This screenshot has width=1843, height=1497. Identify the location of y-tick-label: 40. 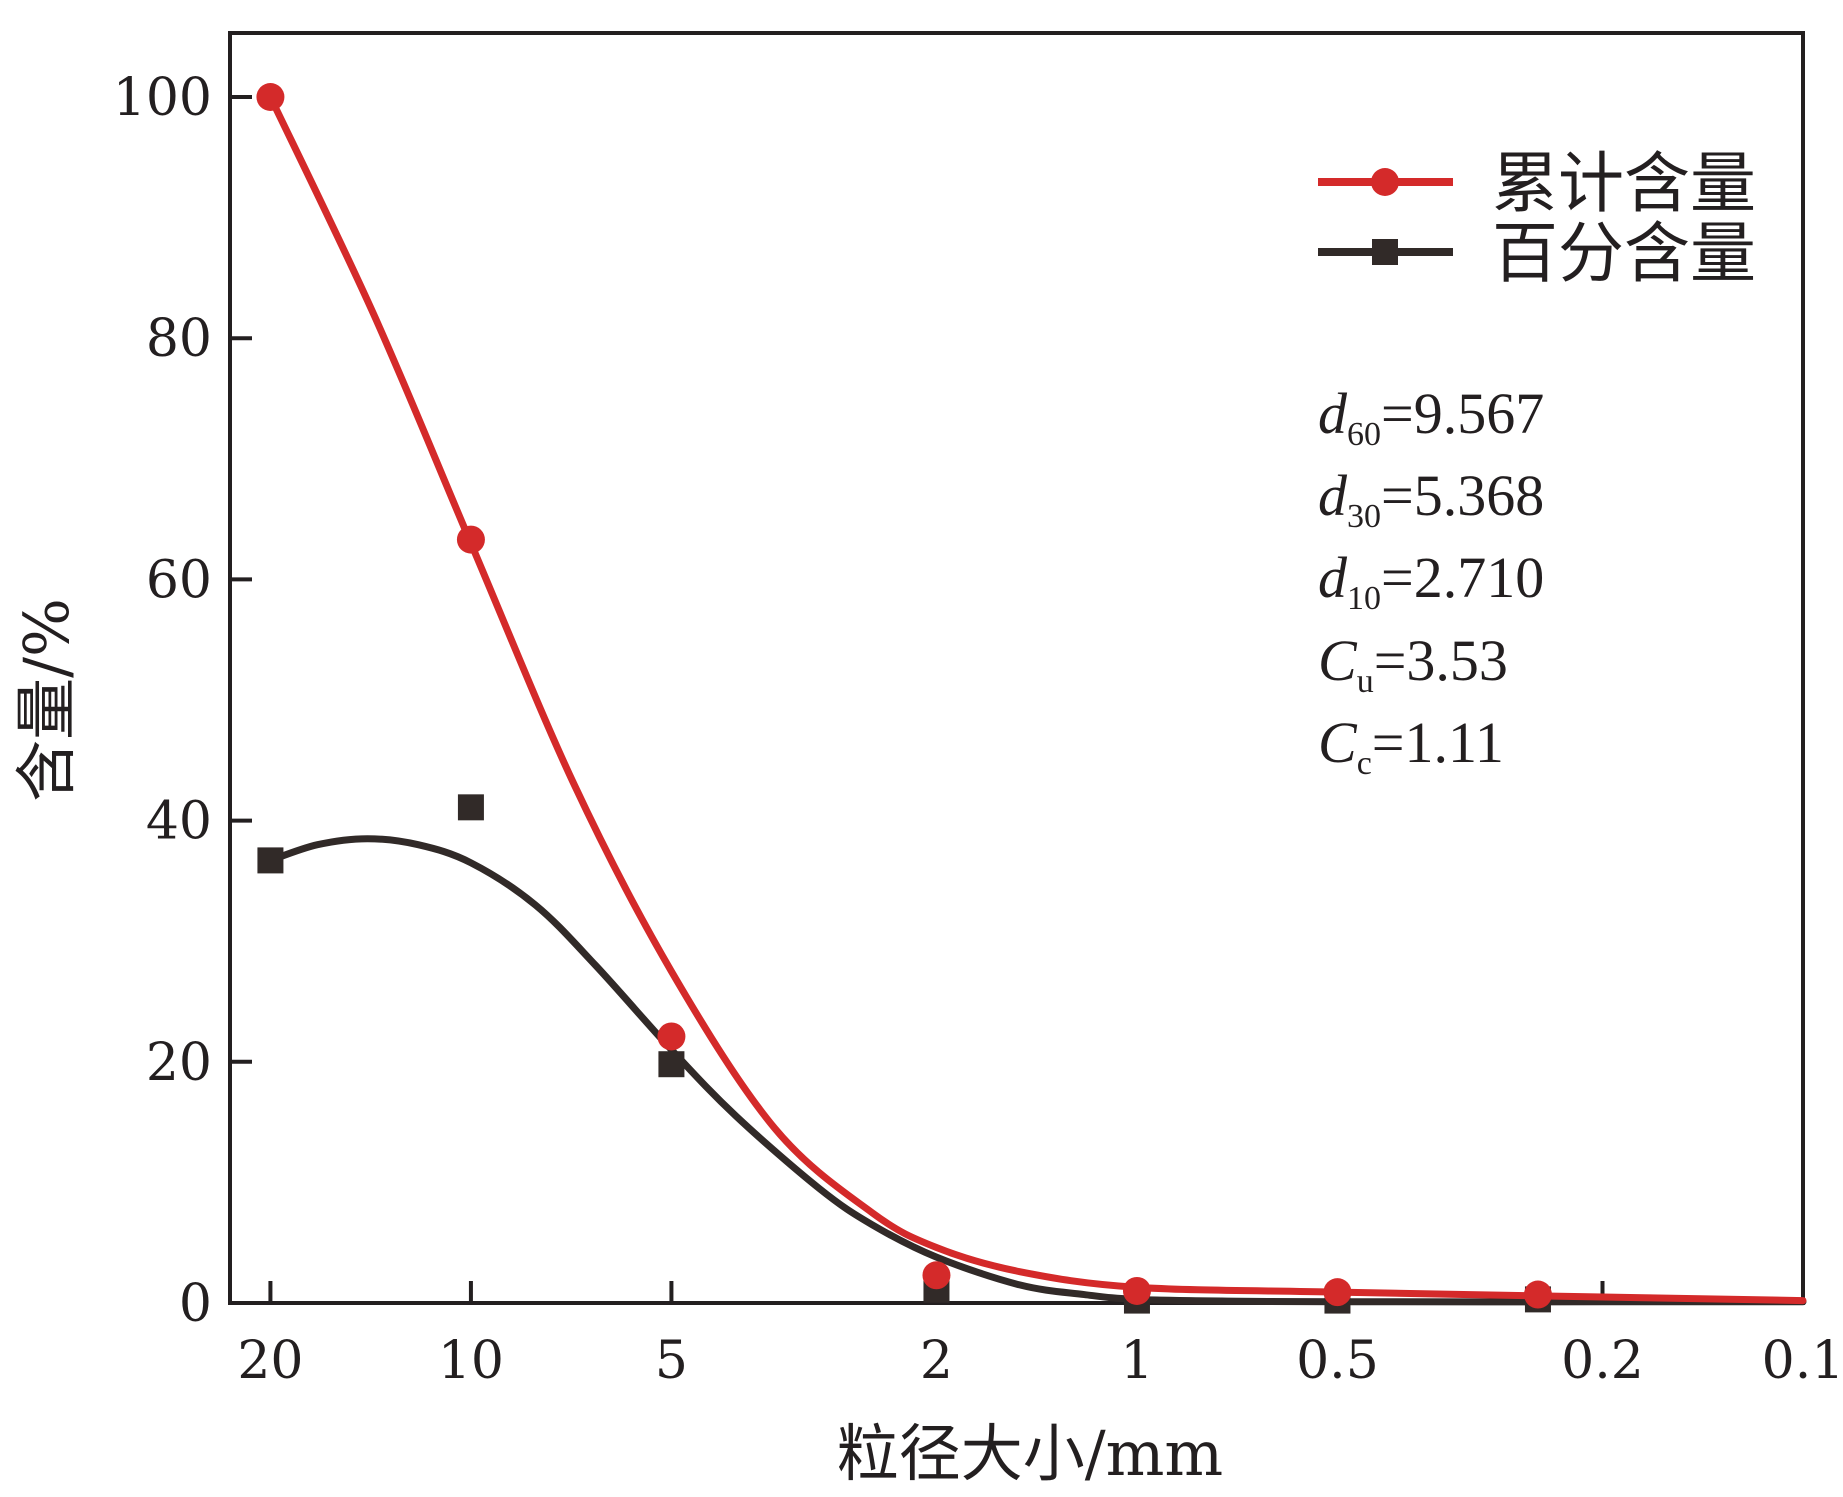
(179, 822).